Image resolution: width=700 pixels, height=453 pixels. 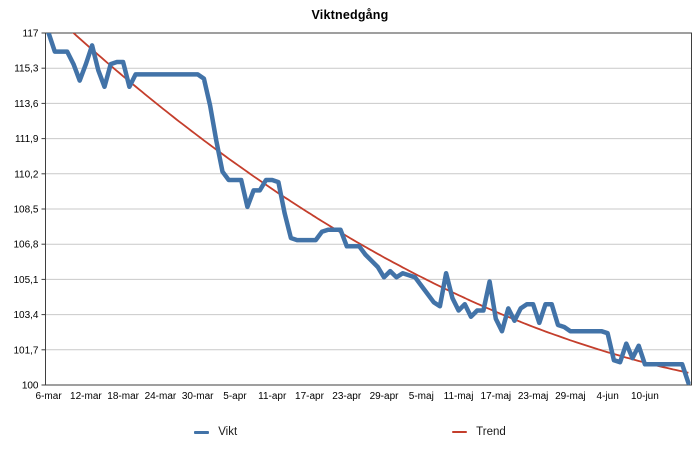 What do you see at coordinates (228, 432) in the screenshot?
I see `legend-label-vikt: Vikt` at bounding box center [228, 432].